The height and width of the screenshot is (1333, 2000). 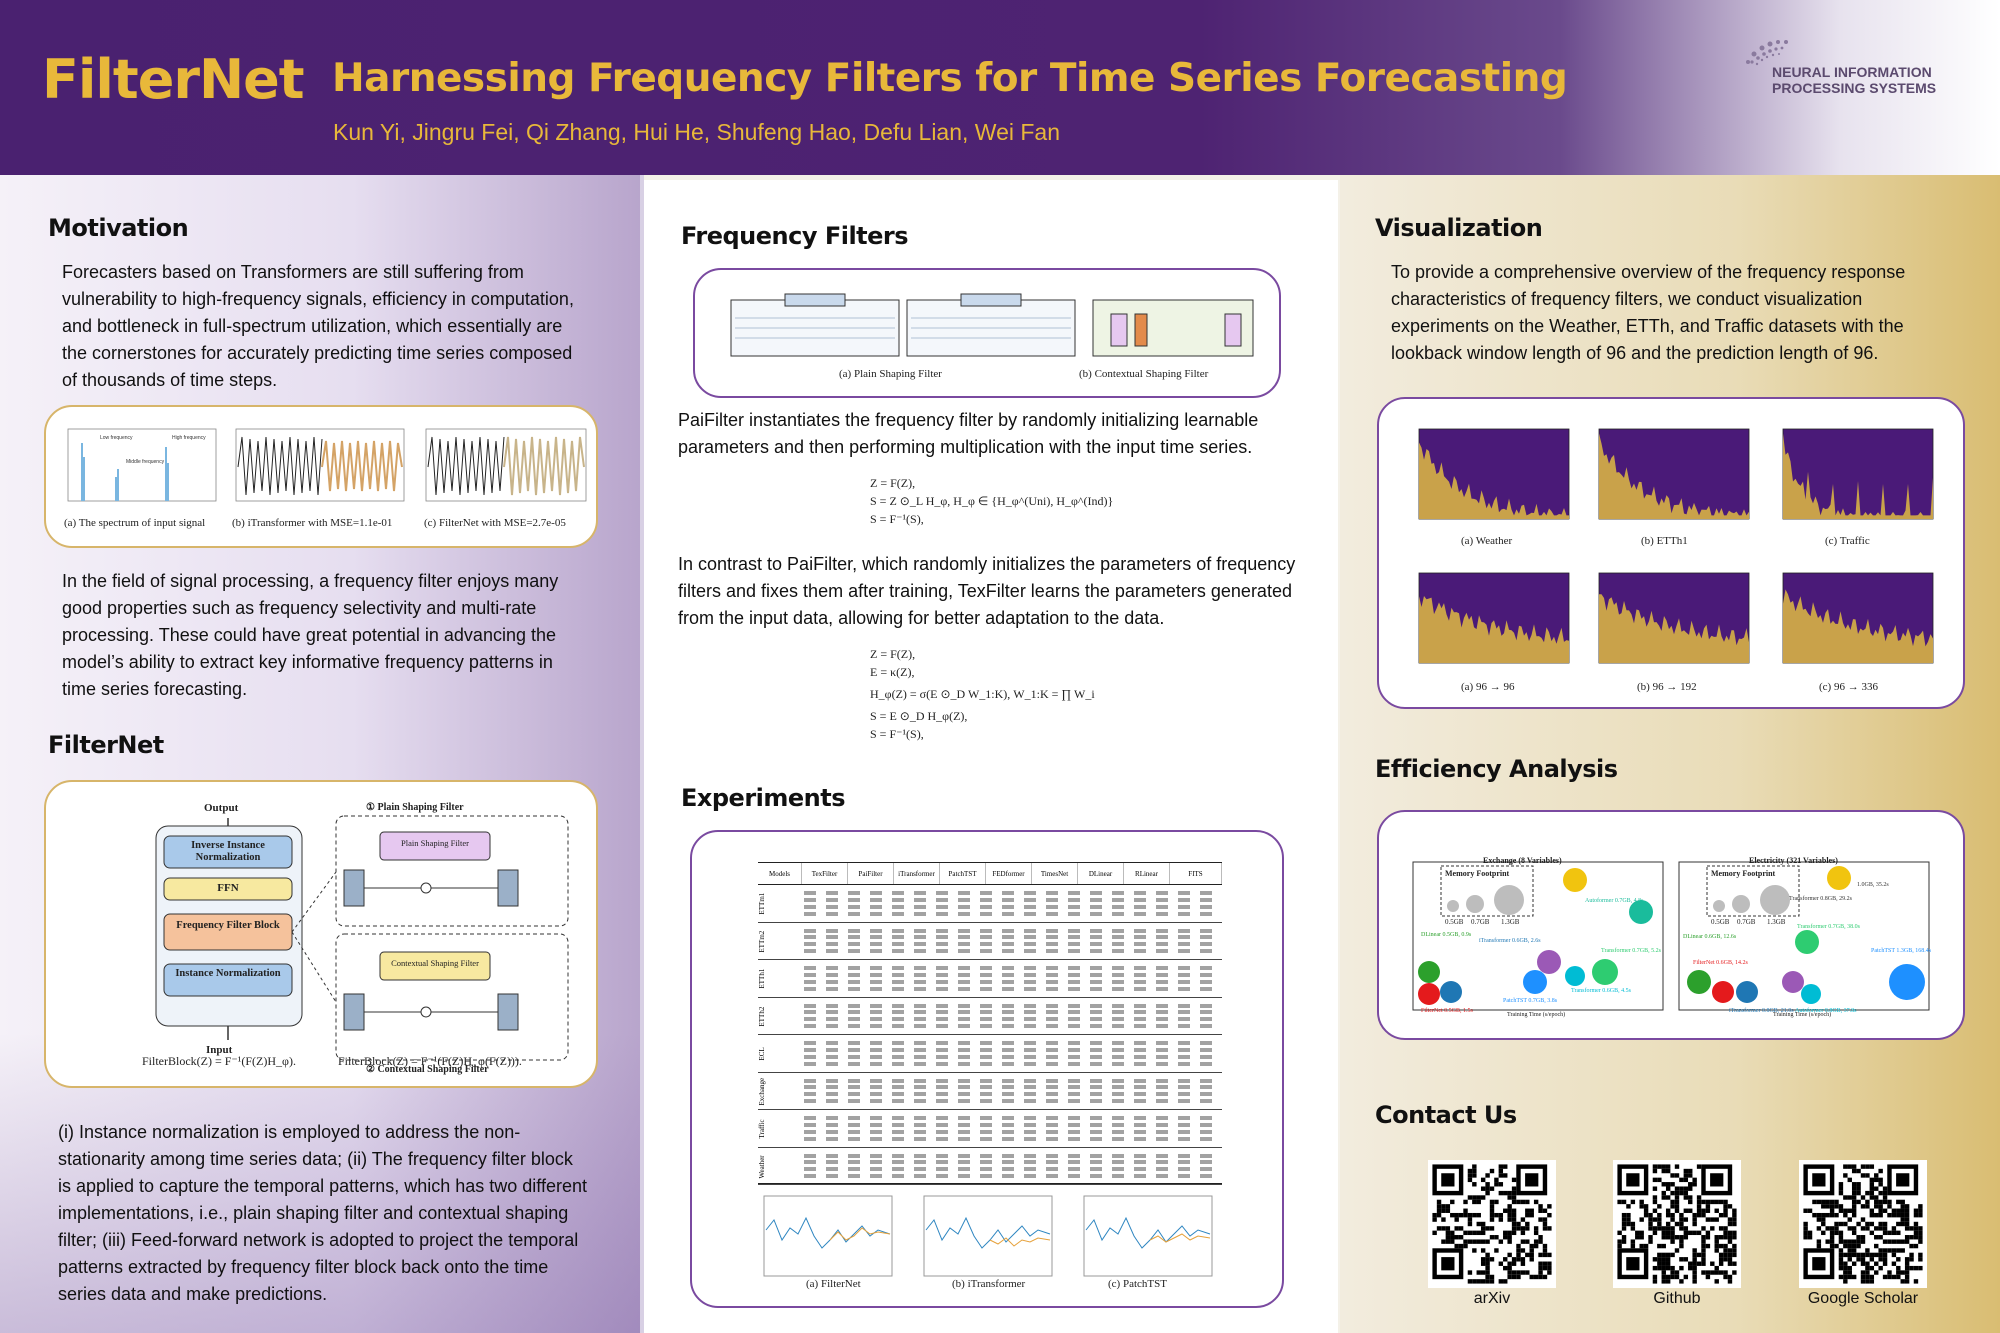 What do you see at coordinates (1614, 901) in the screenshot?
I see `eff-left-label-autoformer: Autoformer 0.7GB, 4.8s` at bounding box center [1614, 901].